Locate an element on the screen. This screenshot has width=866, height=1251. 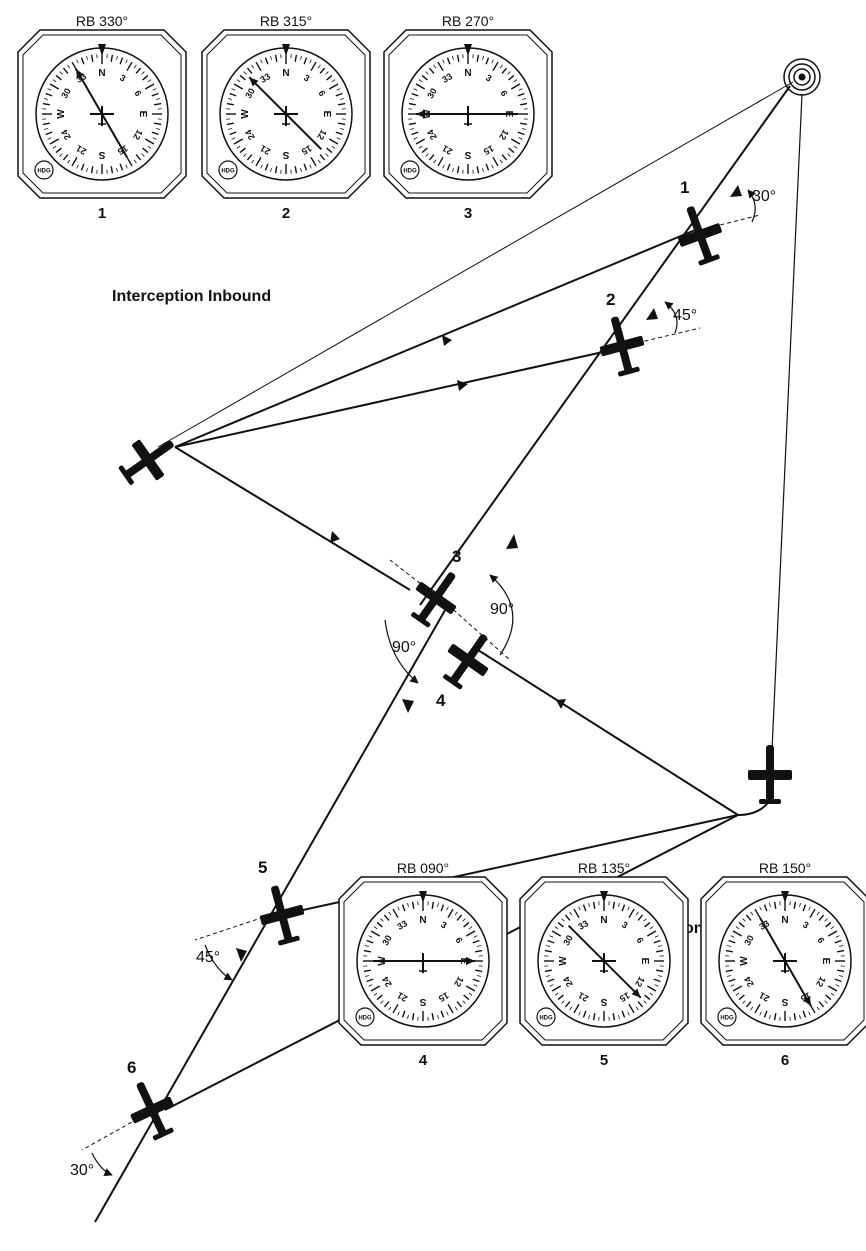
position-4: 4 is located at coordinates (441, 700).